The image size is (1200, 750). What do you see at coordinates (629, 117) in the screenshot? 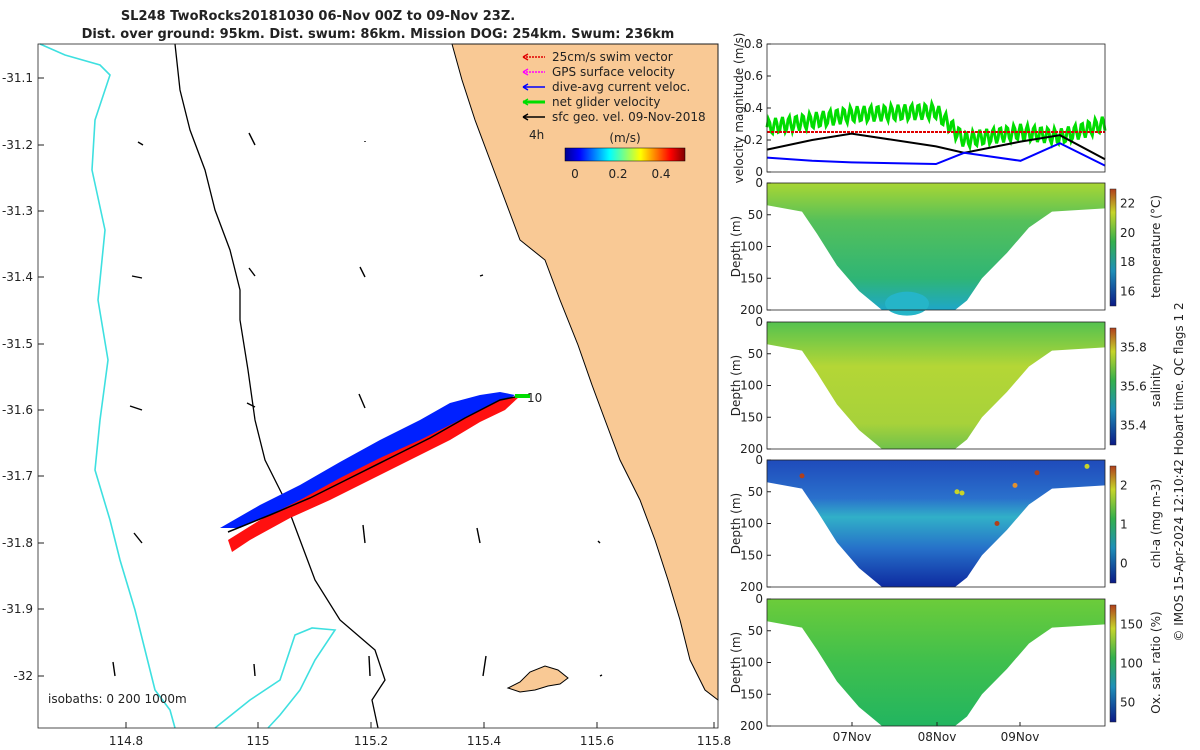
I see `legend-label: sfc geo. vel. 09-Nov-2018` at bounding box center [629, 117].